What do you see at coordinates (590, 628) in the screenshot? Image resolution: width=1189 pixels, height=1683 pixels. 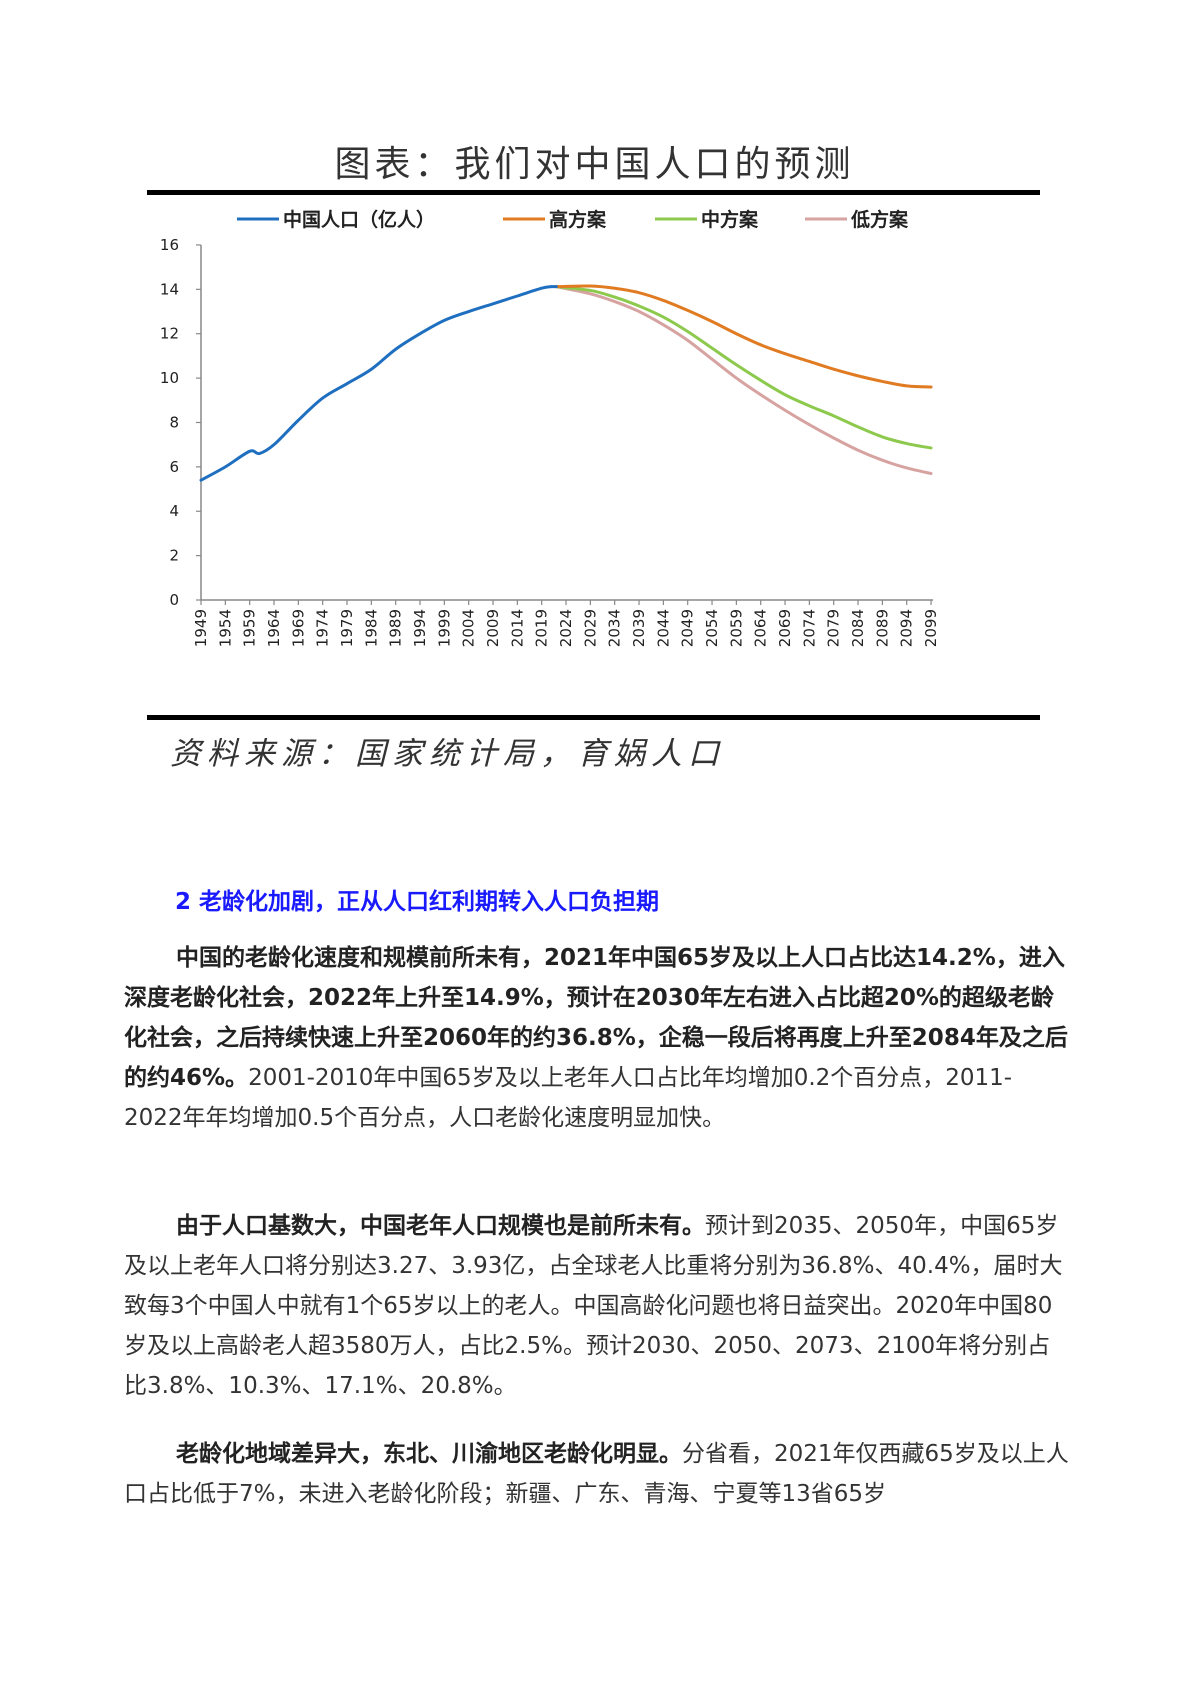 I see `x-tick-label: 2029` at bounding box center [590, 628].